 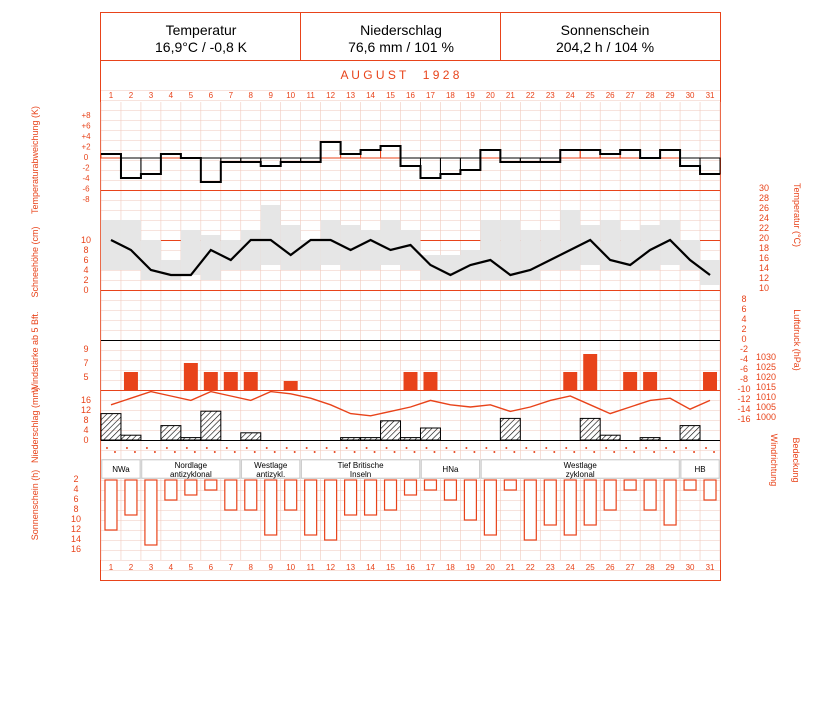 What do you see at coordinates (766, 357) in the screenshot?
I see `pressure-tick: 1030` at bounding box center [766, 357].